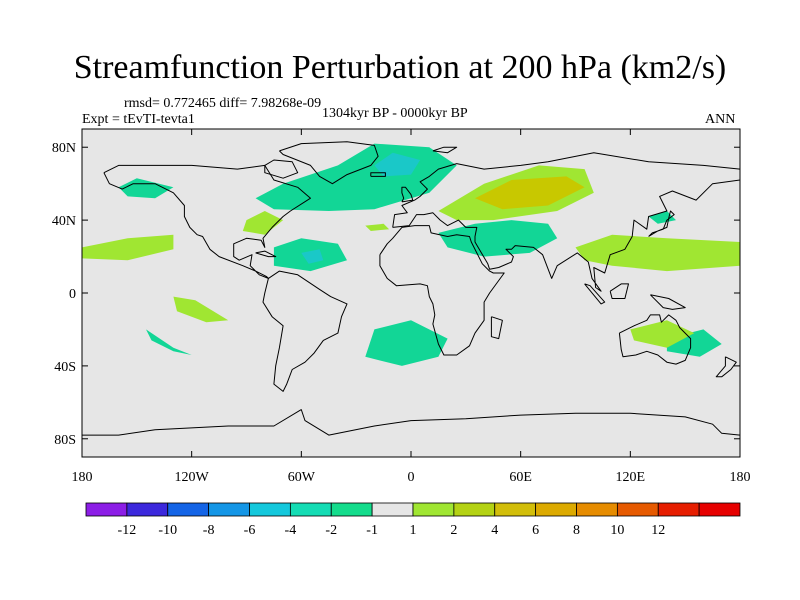 This screenshot has height=600, width=800. What do you see at coordinates (595, 294) in the screenshot?
I see `coastline-sumatra` at bounding box center [595, 294].